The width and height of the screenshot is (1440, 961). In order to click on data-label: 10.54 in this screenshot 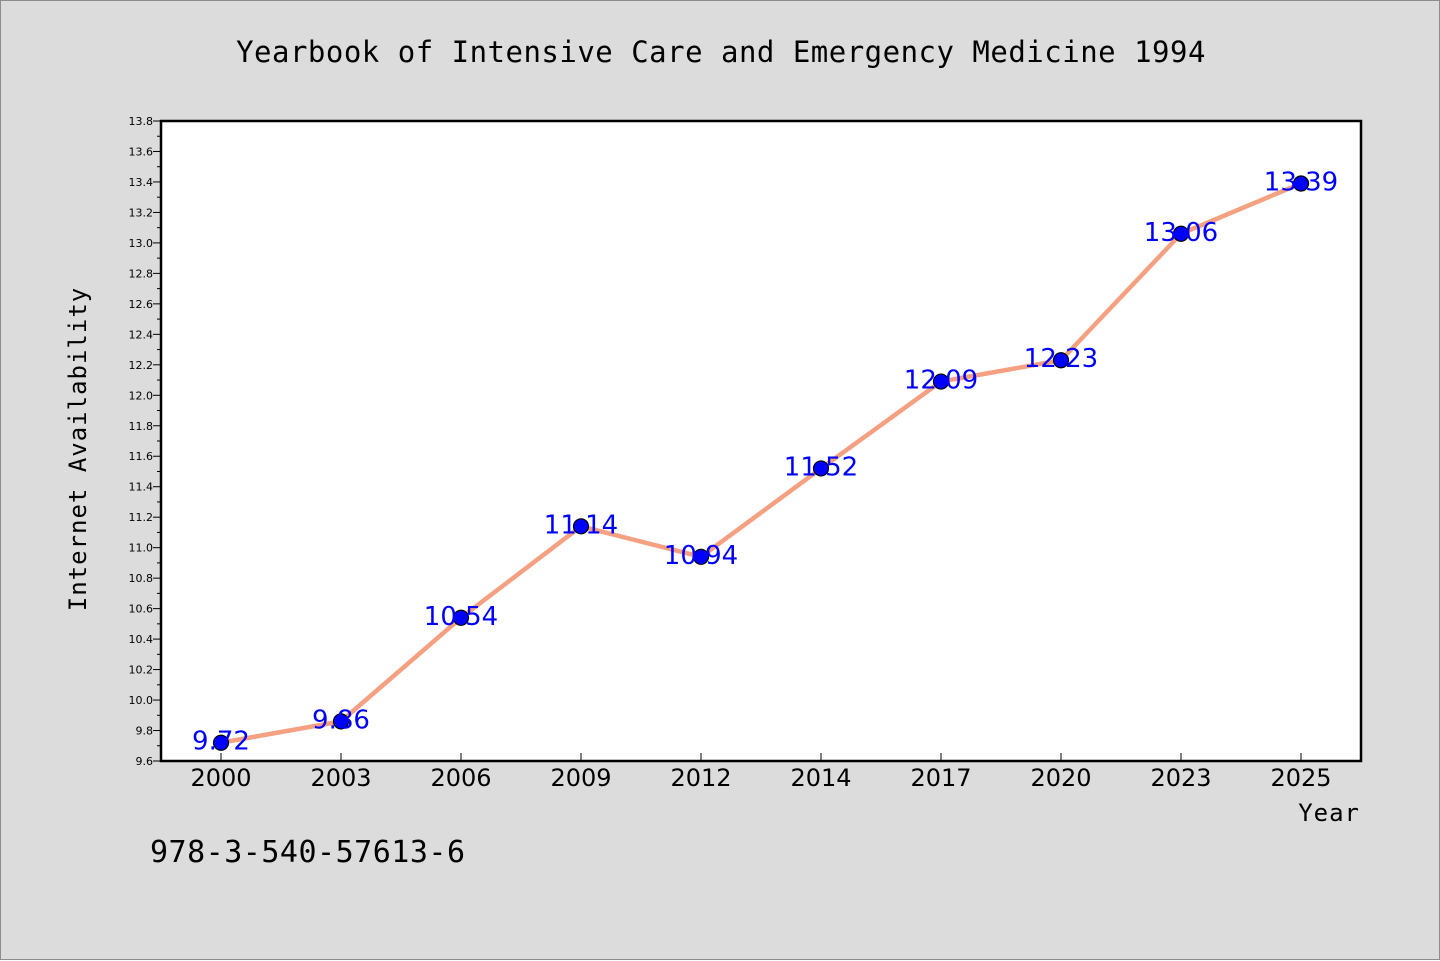, I will do `click(461, 617)`.